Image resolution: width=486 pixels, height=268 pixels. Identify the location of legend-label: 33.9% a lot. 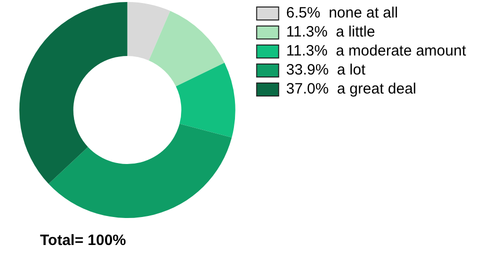
(326, 70).